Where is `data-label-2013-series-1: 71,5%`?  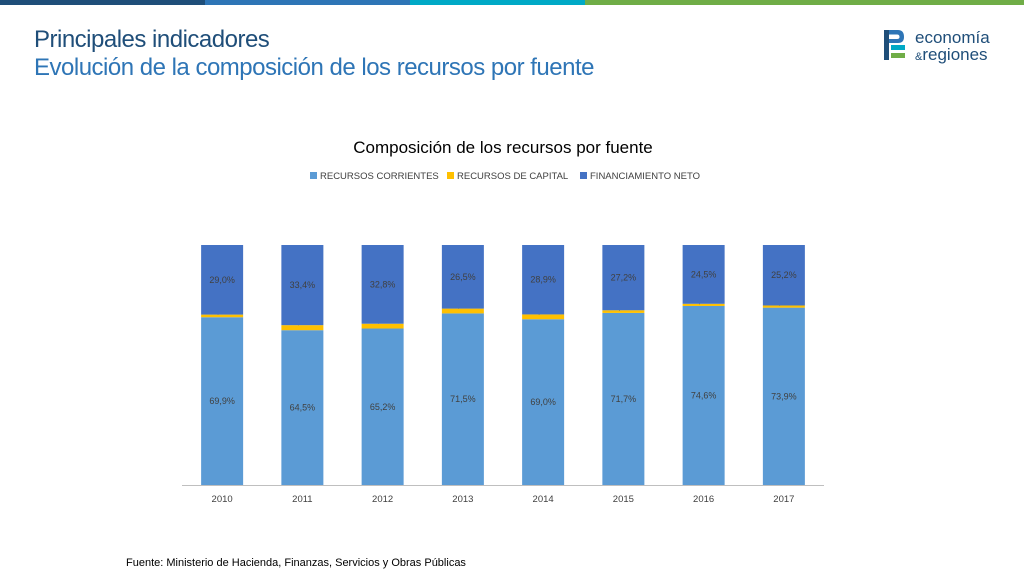
data-label-2013-series-1: 71,5% is located at coordinates (463, 399).